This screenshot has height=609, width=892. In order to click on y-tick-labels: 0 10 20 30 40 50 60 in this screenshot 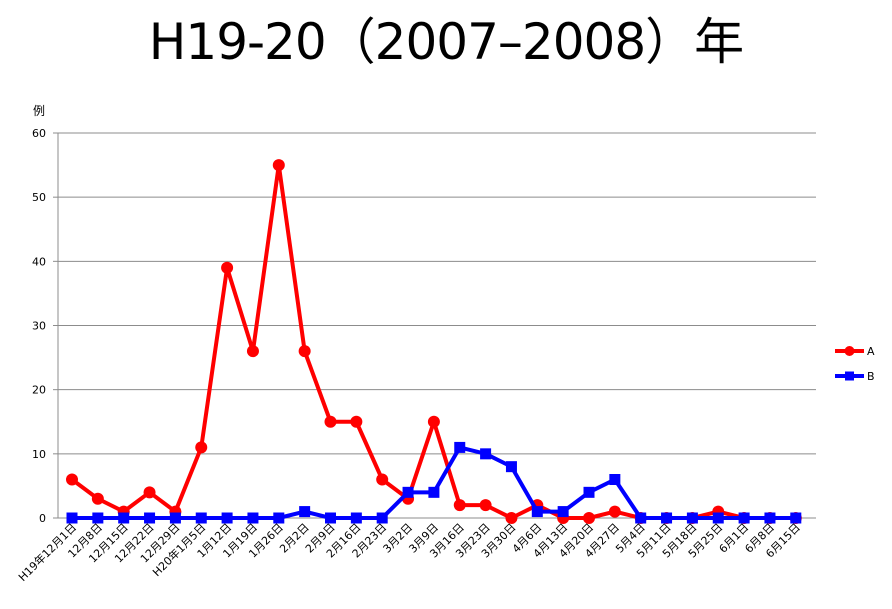, I will do `click(39, 326)`.